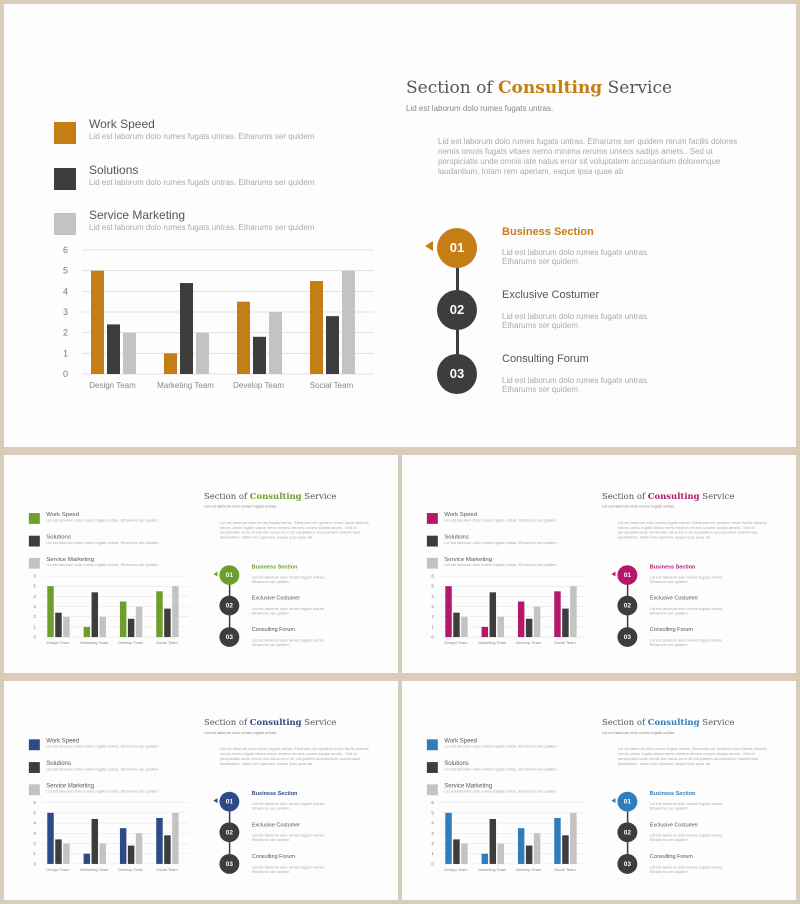  Describe the element at coordinates (319, 722) in the screenshot. I see `title-suffix: Service` at that location.